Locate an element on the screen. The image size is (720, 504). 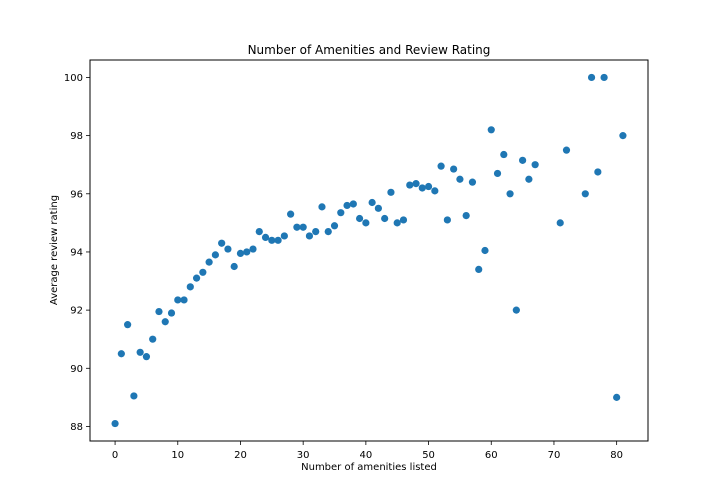
y-tick-label: 92 is located at coordinates (76, 311).